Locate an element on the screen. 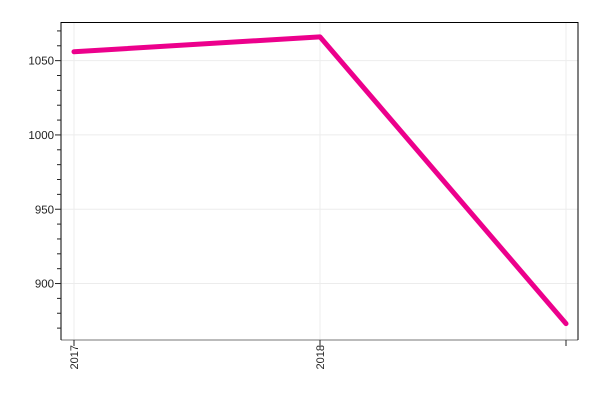 The image size is (600, 400). x-tick-label: 2018 is located at coordinates (320, 357).